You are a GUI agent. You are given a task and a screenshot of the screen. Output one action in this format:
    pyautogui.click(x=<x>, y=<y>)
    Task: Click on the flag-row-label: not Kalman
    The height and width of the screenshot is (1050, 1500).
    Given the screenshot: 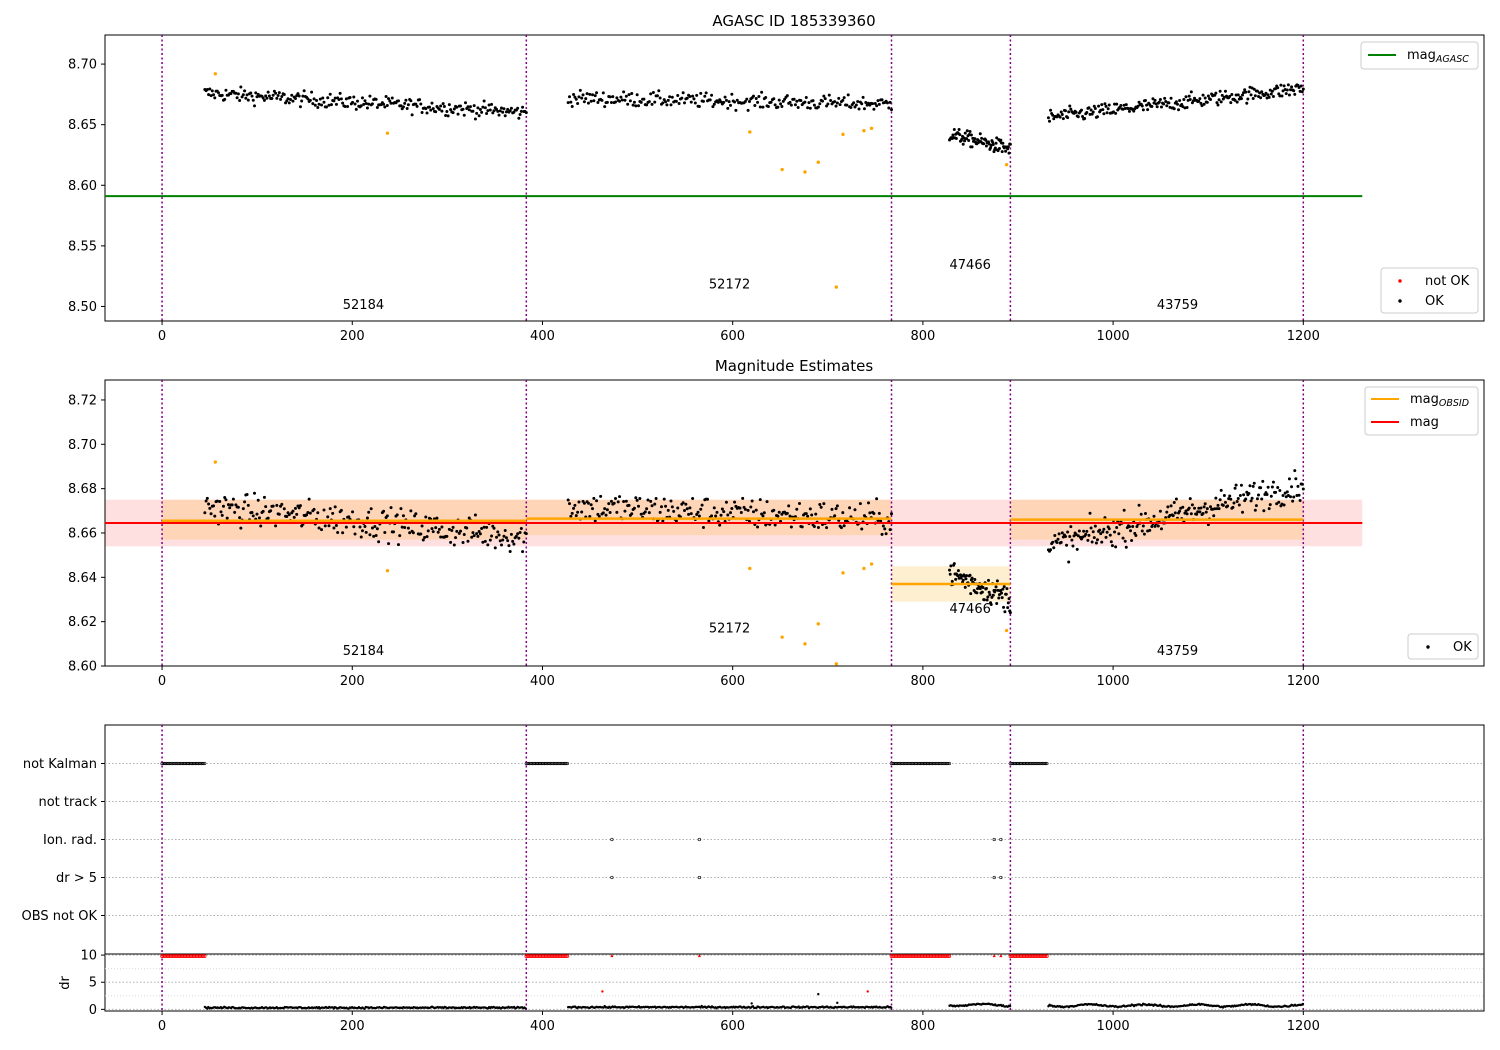 What is the action you would take?
    pyautogui.click(x=60, y=764)
    